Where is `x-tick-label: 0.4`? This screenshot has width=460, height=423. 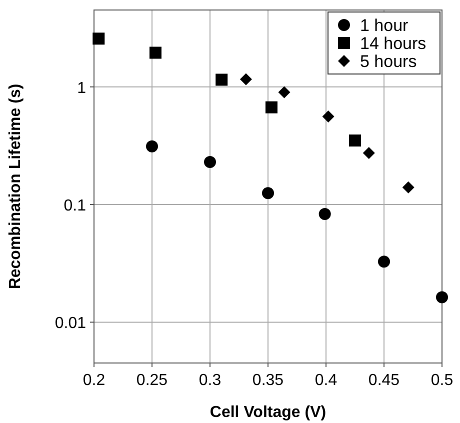
x-tick-label: 0.4 is located at coordinates (326, 380).